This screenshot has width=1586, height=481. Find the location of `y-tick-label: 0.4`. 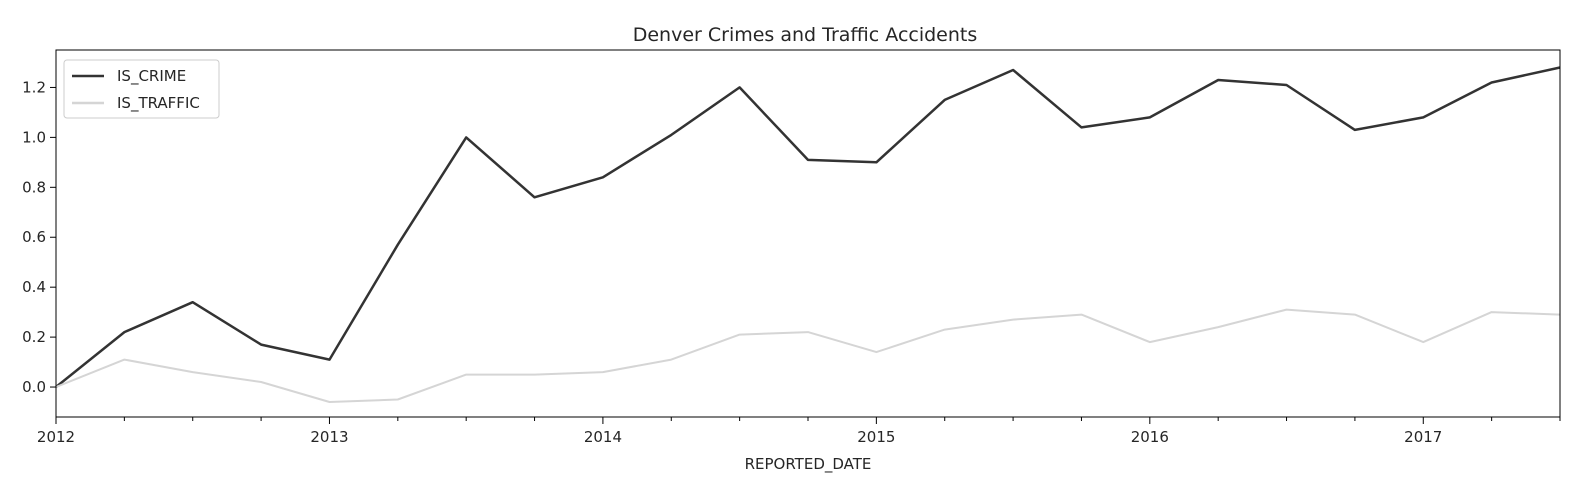

y-tick-label: 0.4 is located at coordinates (34, 287).